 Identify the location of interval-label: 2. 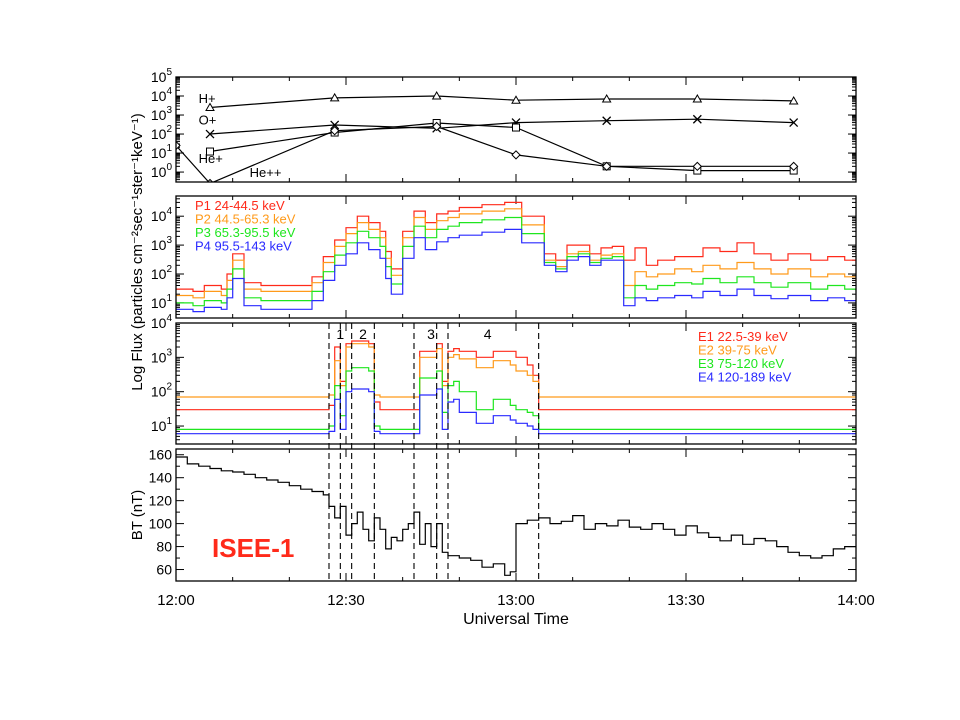
(363, 334).